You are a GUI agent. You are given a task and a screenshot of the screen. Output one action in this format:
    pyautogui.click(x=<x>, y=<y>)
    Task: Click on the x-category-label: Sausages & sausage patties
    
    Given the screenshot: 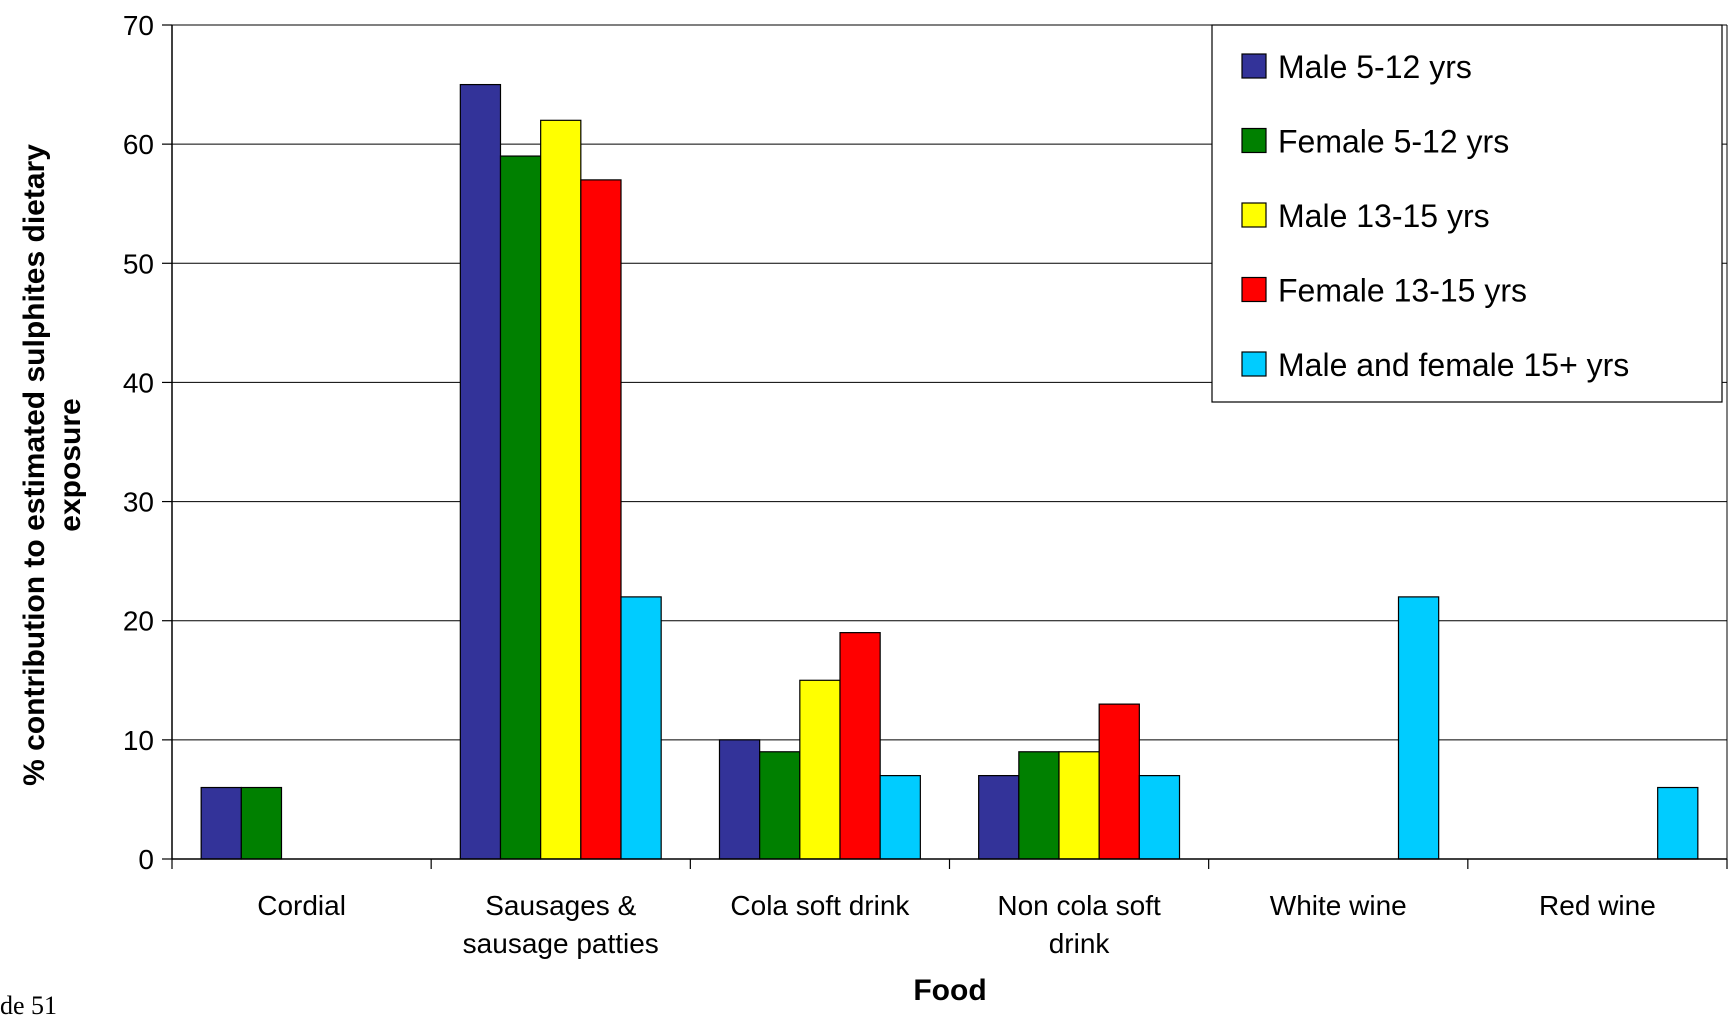 What is the action you would take?
    pyautogui.click(x=561, y=924)
    